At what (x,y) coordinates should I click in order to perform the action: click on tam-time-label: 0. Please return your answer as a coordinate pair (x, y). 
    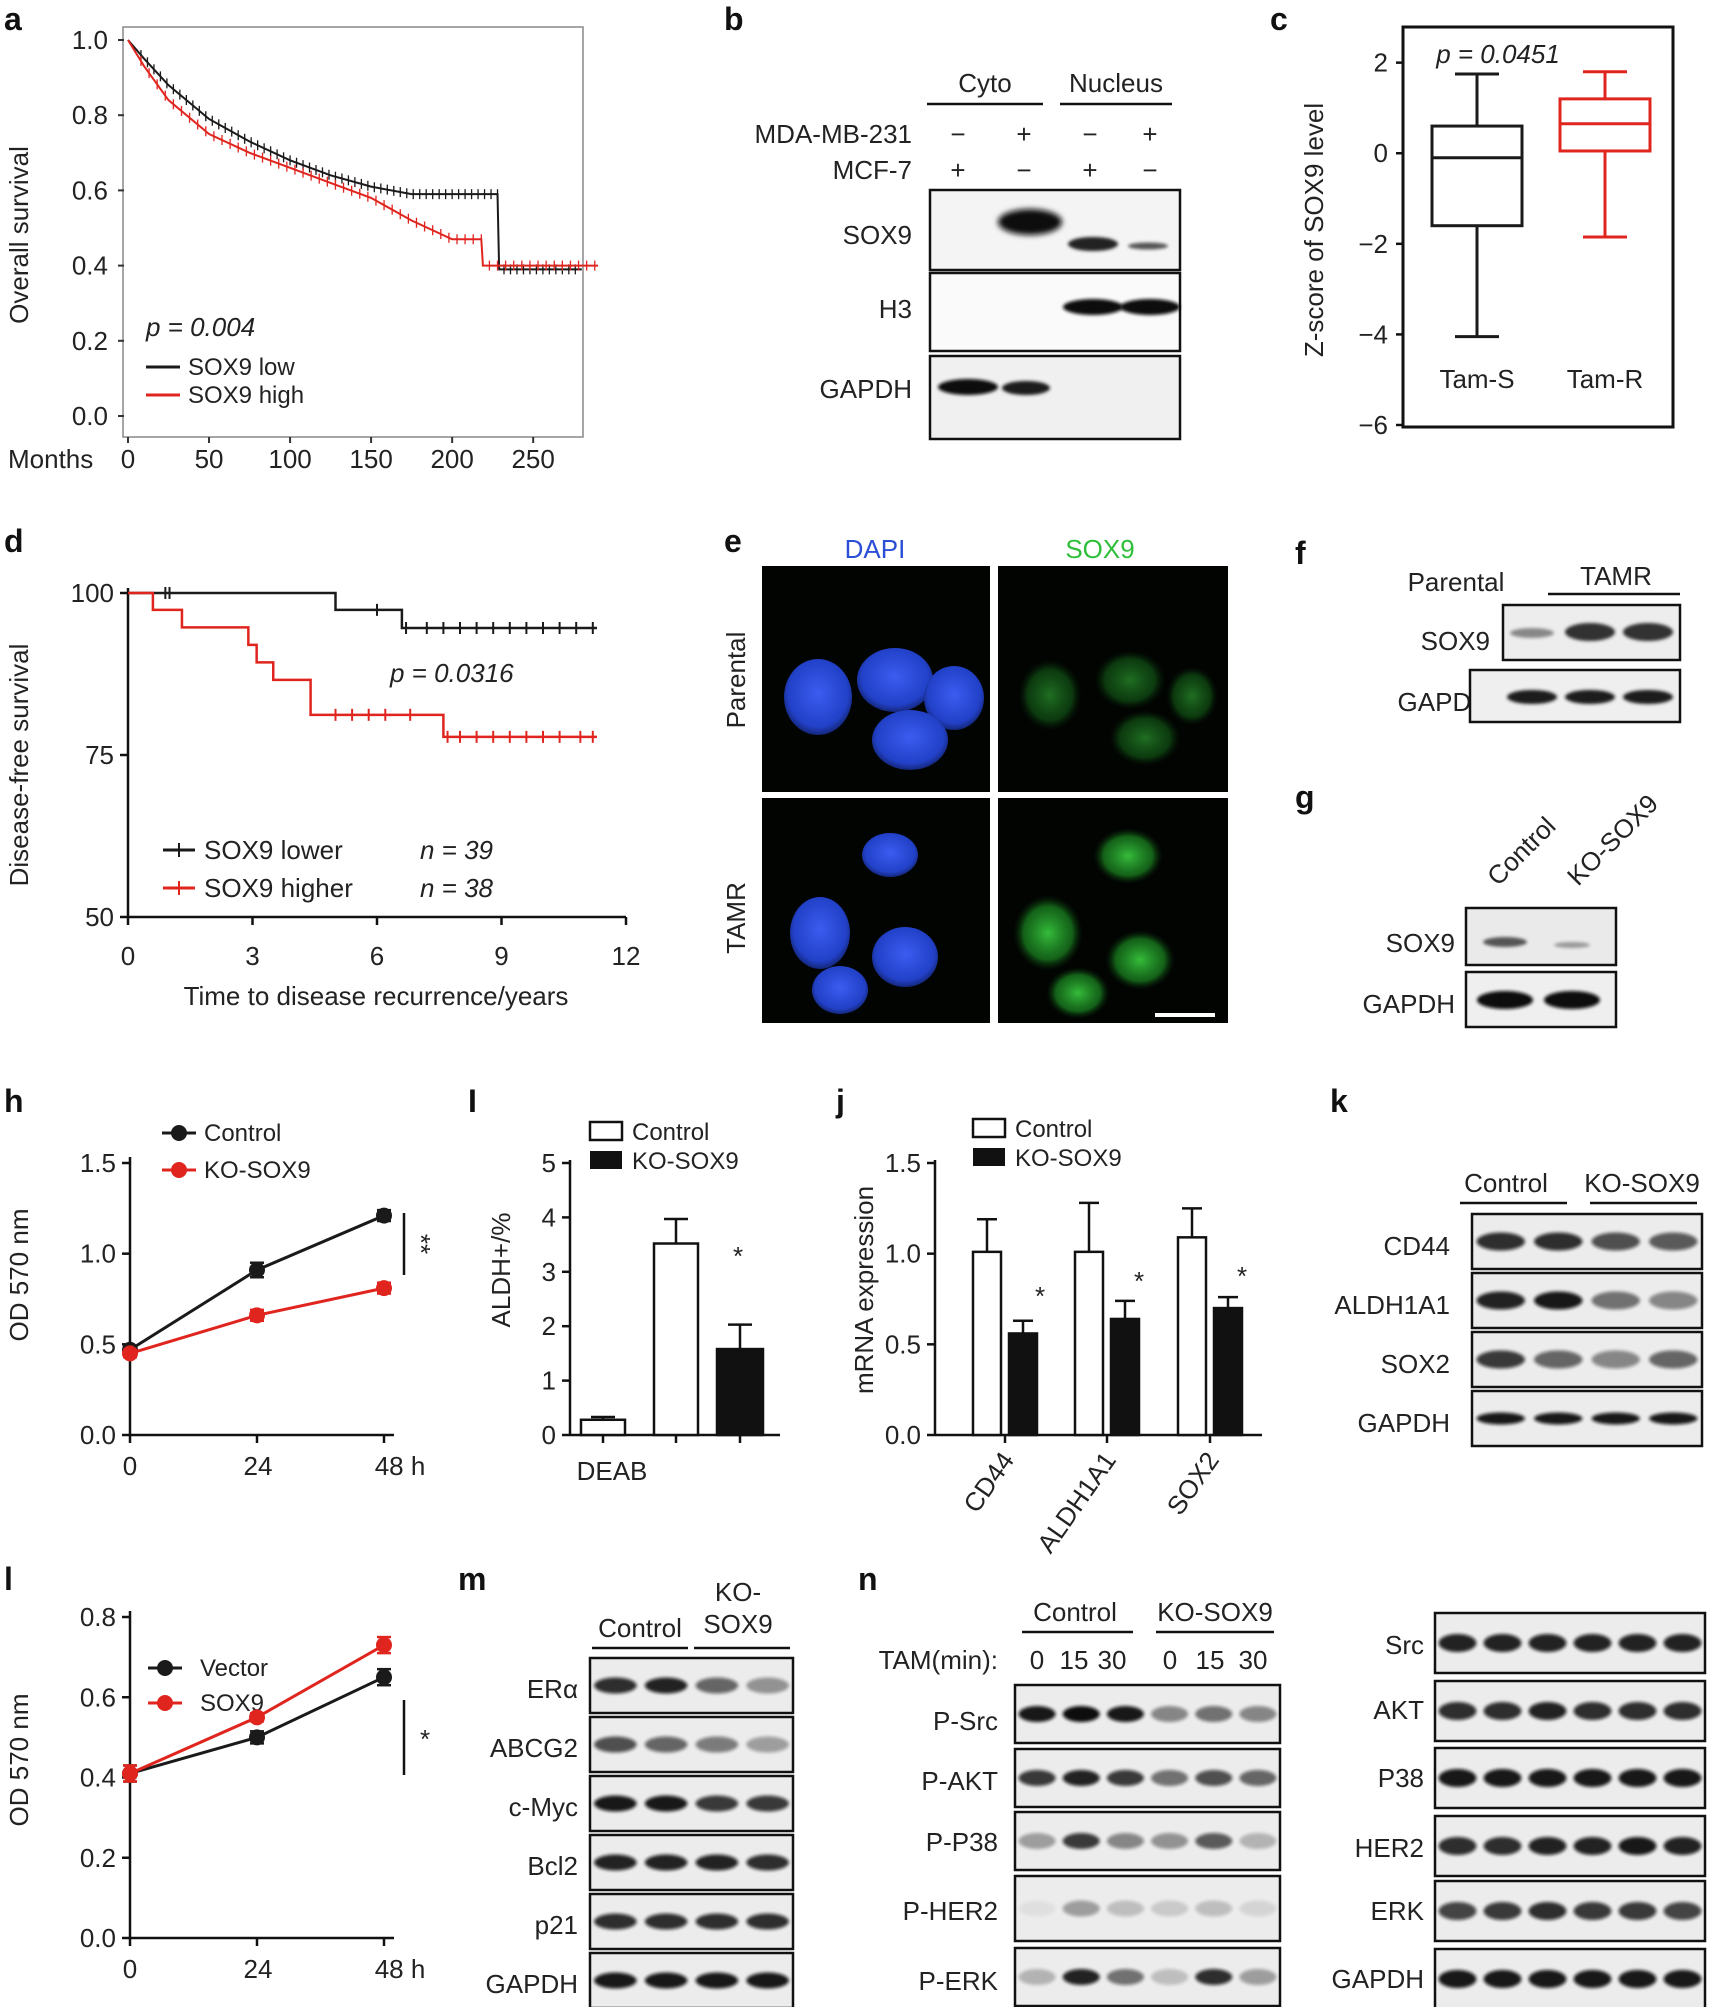
    Looking at the image, I should click on (1037, 1660).